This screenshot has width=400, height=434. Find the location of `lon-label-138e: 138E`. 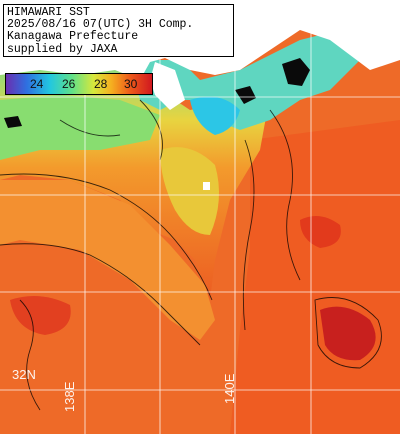

lon-label-138e: 138E is located at coordinates (69, 396).